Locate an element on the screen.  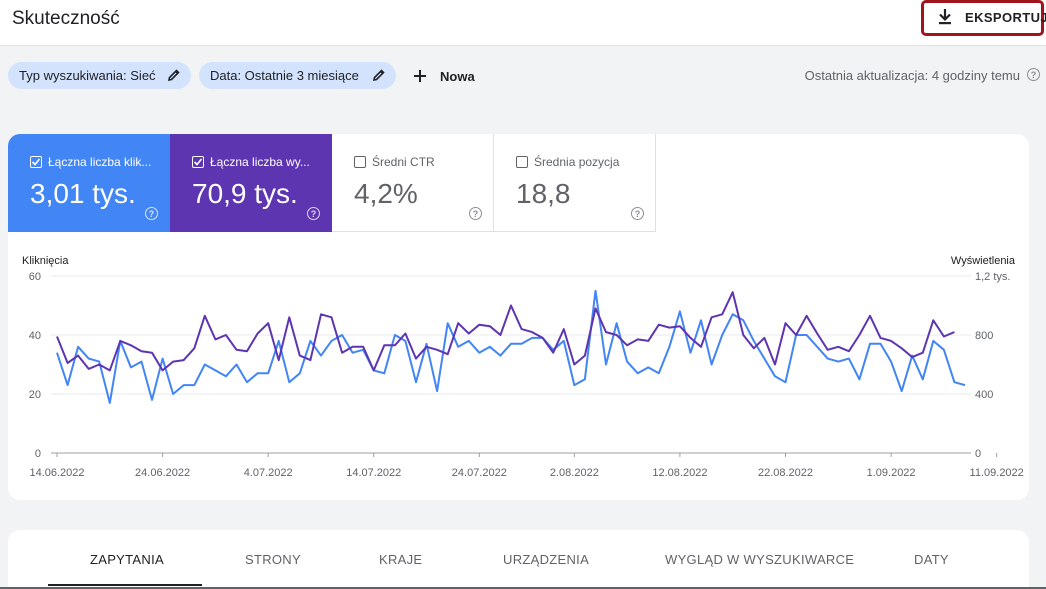
x-axis-tick-label: 4.07.2022 is located at coordinates (268, 473).